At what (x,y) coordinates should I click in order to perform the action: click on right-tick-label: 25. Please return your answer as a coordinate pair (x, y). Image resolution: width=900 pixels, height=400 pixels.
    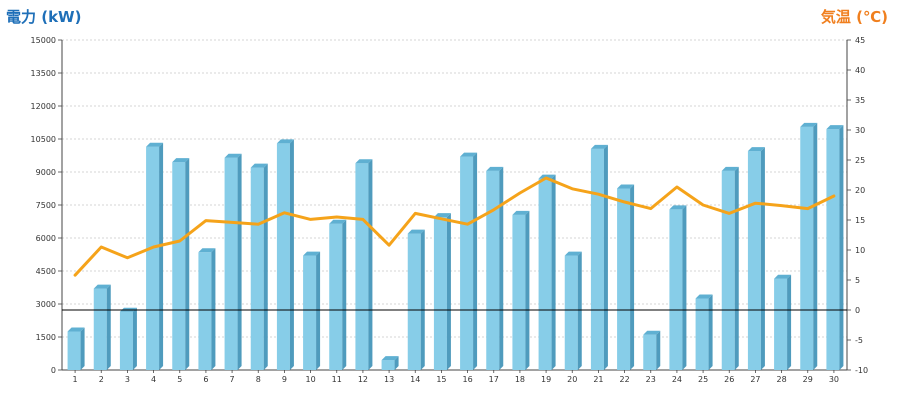
    Looking at the image, I should click on (860, 160).